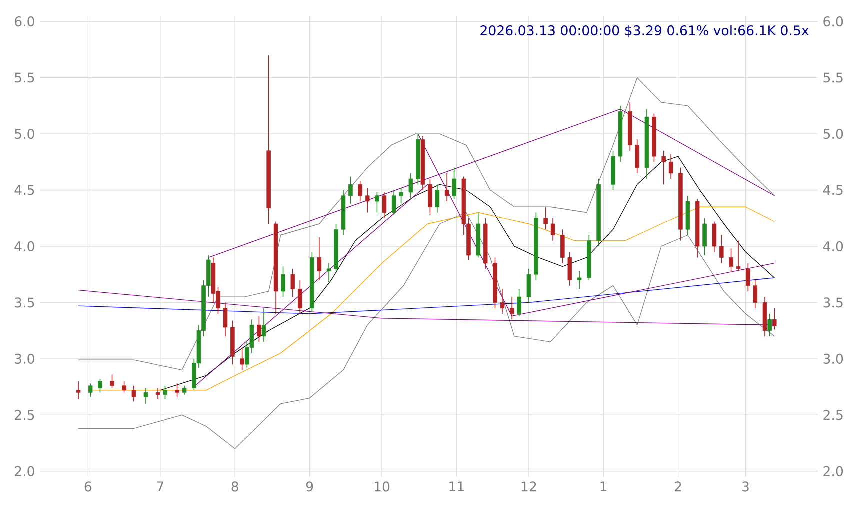 This screenshot has height=505, width=858. Describe the element at coordinates (24, 303) in the screenshot. I see `y-tick-label: 3.5` at that location.